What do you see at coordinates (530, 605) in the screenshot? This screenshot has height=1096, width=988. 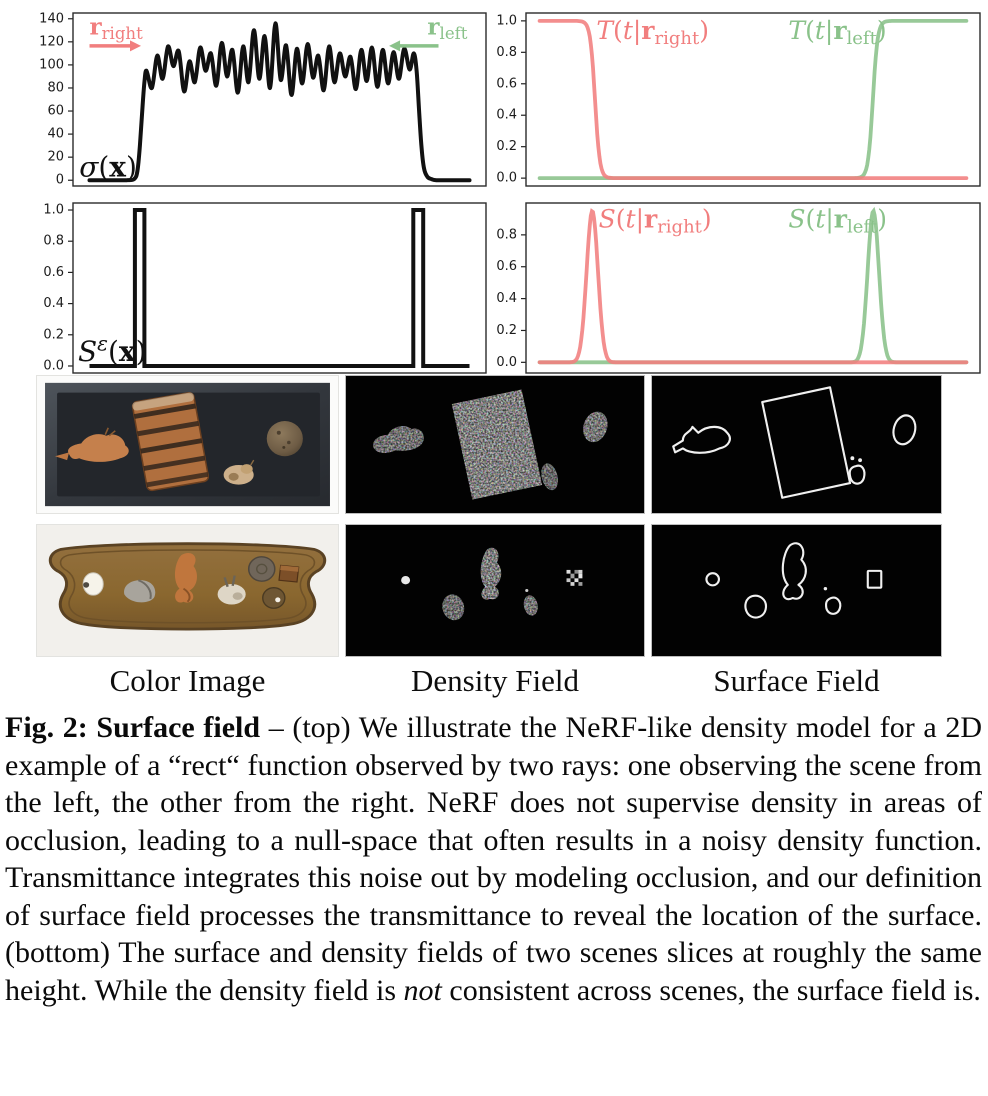 I see `density2-small-blob` at bounding box center [530, 605].